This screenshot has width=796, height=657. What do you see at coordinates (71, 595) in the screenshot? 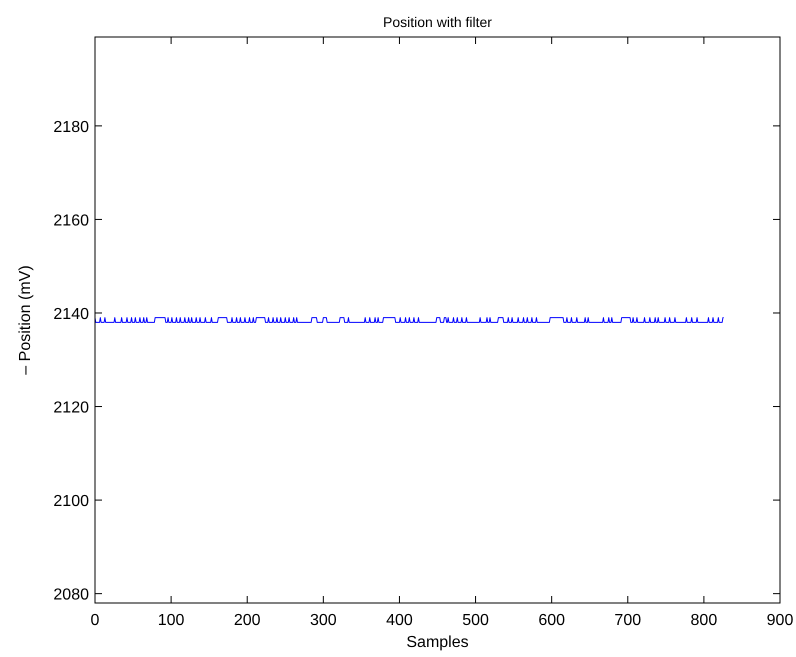
I see `y-tick-label: 2080` at bounding box center [71, 595].